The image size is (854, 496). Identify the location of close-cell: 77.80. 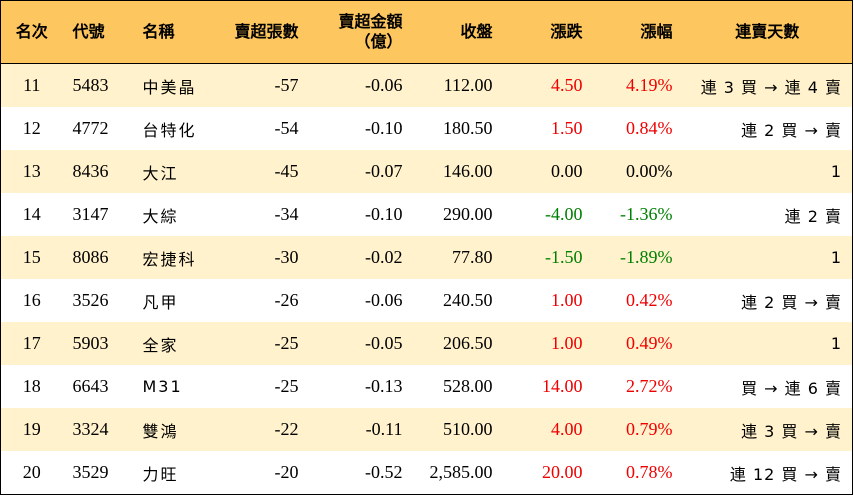
(457, 257).